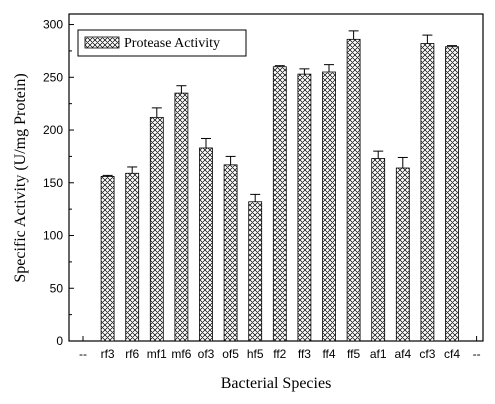 This screenshot has height=404, width=495. I want to click on x-tick-label: rf6, so click(132, 354).